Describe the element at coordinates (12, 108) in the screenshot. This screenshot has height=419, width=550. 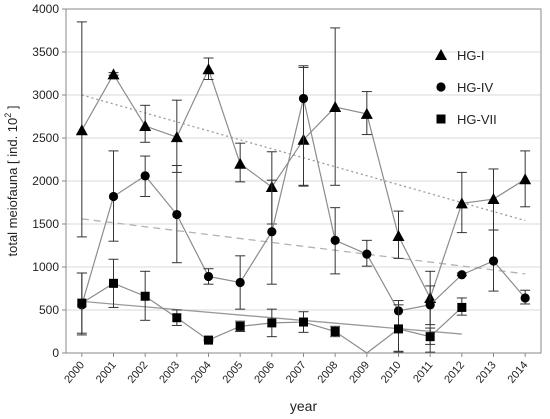
I see `y-axis-label-end: ]` at that location.